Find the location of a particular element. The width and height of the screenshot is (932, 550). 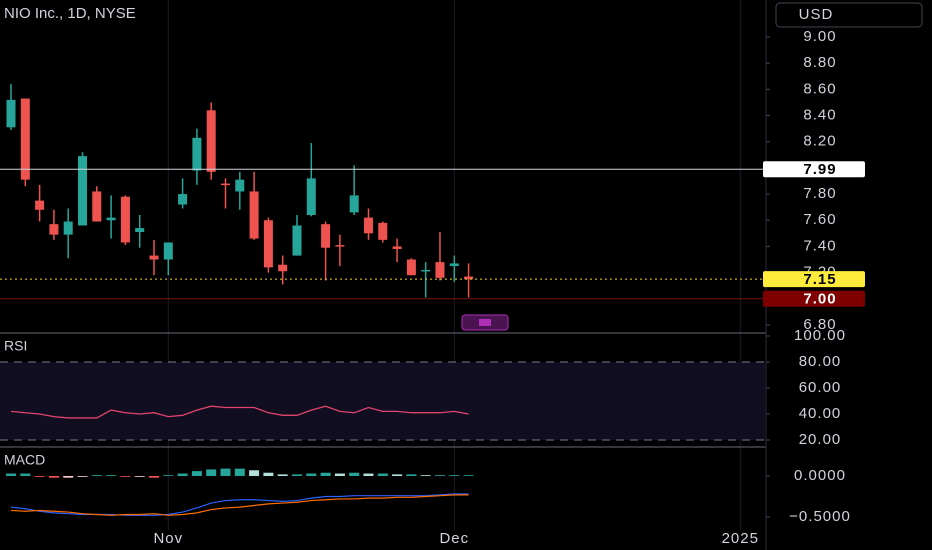

y-tick-label: 8.20 is located at coordinates (819, 141).